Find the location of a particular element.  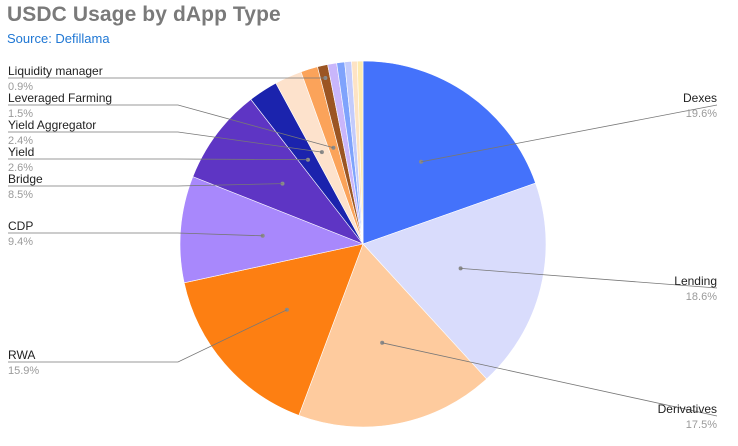

label-name-dexes: Dexes is located at coordinates (700, 98).